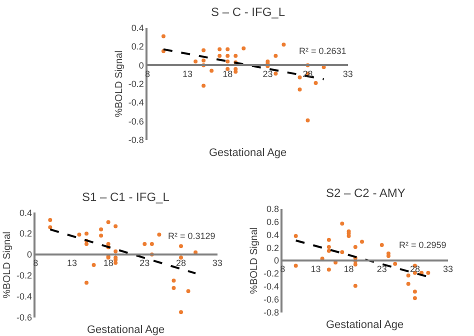 The width and height of the screenshot is (474, 336). What do you see at coordinates (273, 221) in the screenshot?
I see `y-tick-label: 0.6` at bounding box center [273, 221].